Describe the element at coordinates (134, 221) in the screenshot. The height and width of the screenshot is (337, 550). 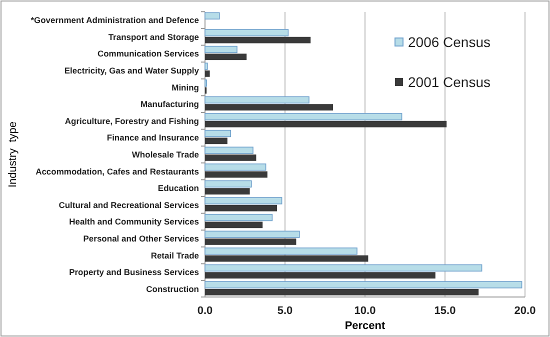
I see `y-tick-label: Health and Community Services` at that location.